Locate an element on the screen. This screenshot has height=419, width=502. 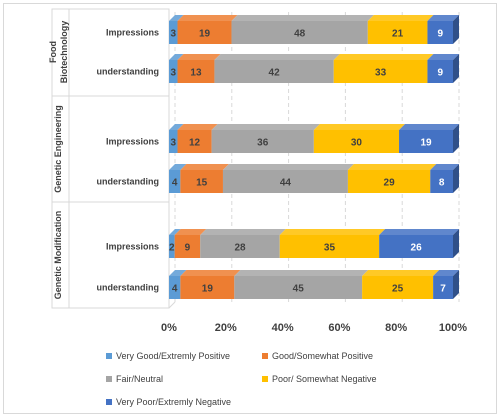
x-tick-label: 100% is located at coordinates (453, 328).